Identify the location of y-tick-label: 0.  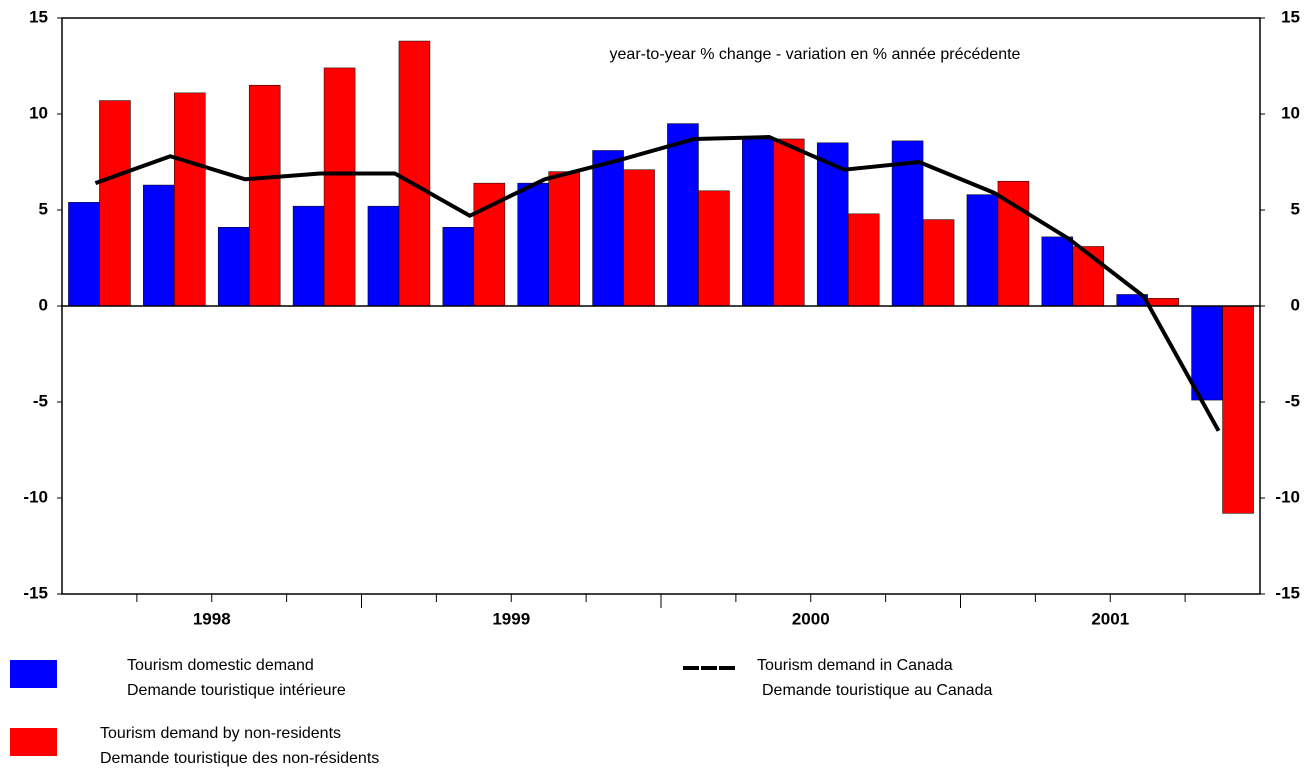
(43, 304).